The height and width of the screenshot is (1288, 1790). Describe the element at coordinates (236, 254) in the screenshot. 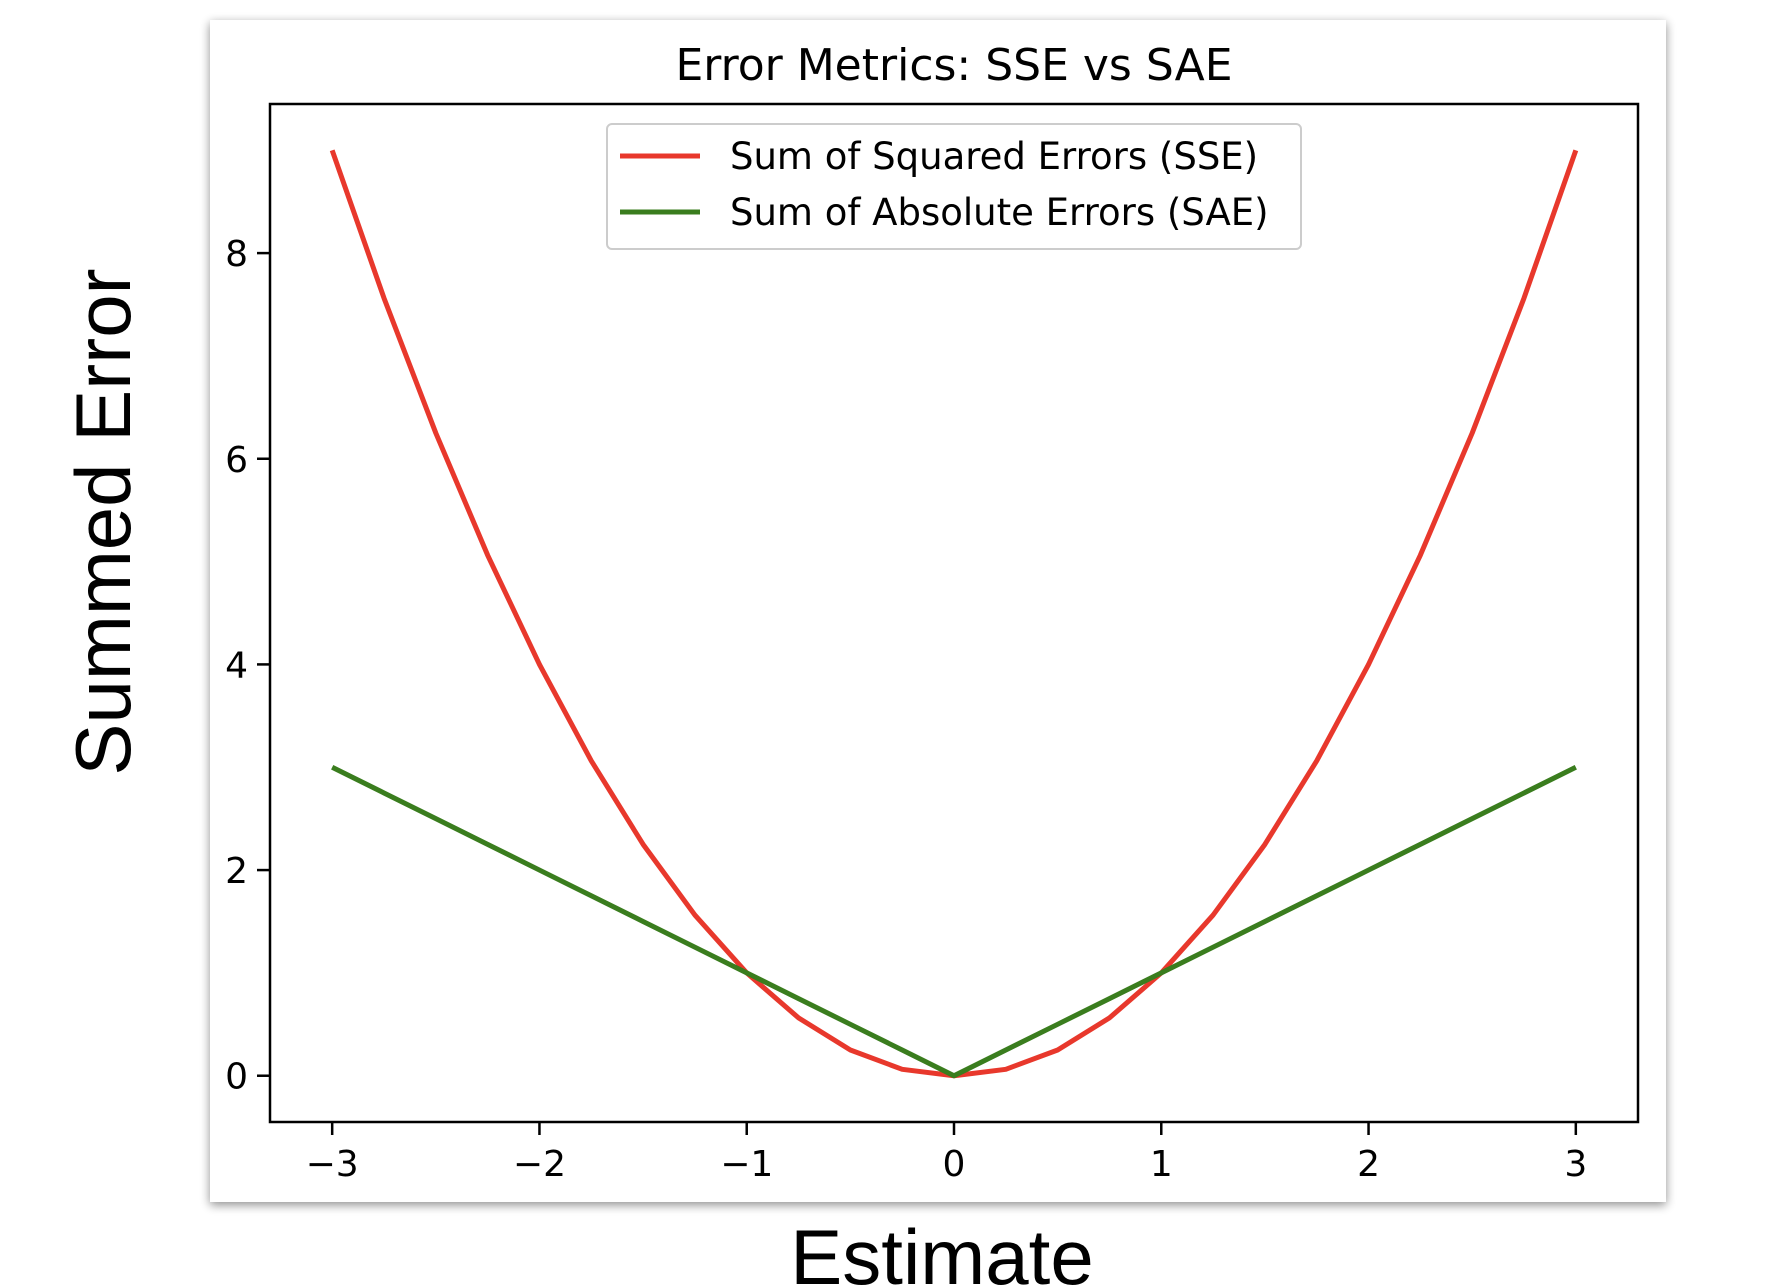

I see `y-tick-label: 8` at that location.